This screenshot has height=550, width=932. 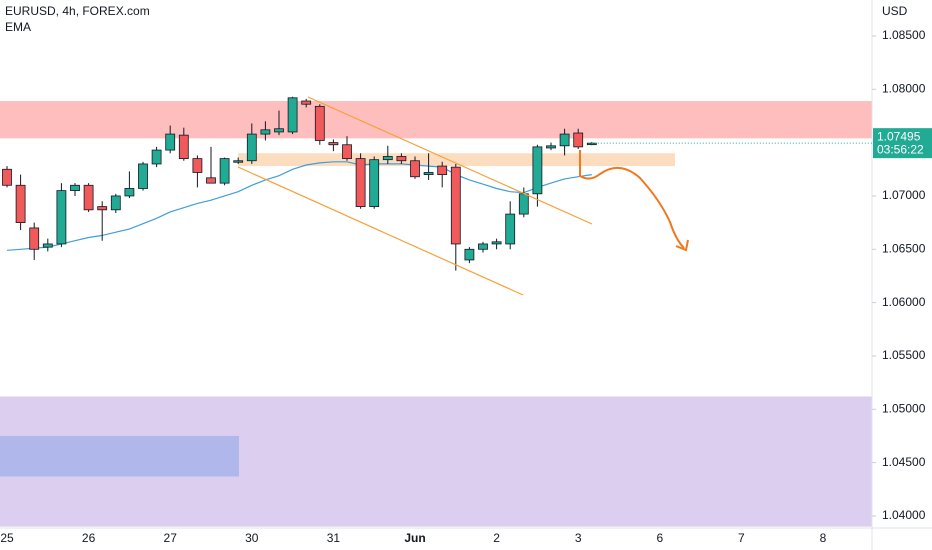 I want to click on x-tick-label: 30, so click(x=252, y=538).